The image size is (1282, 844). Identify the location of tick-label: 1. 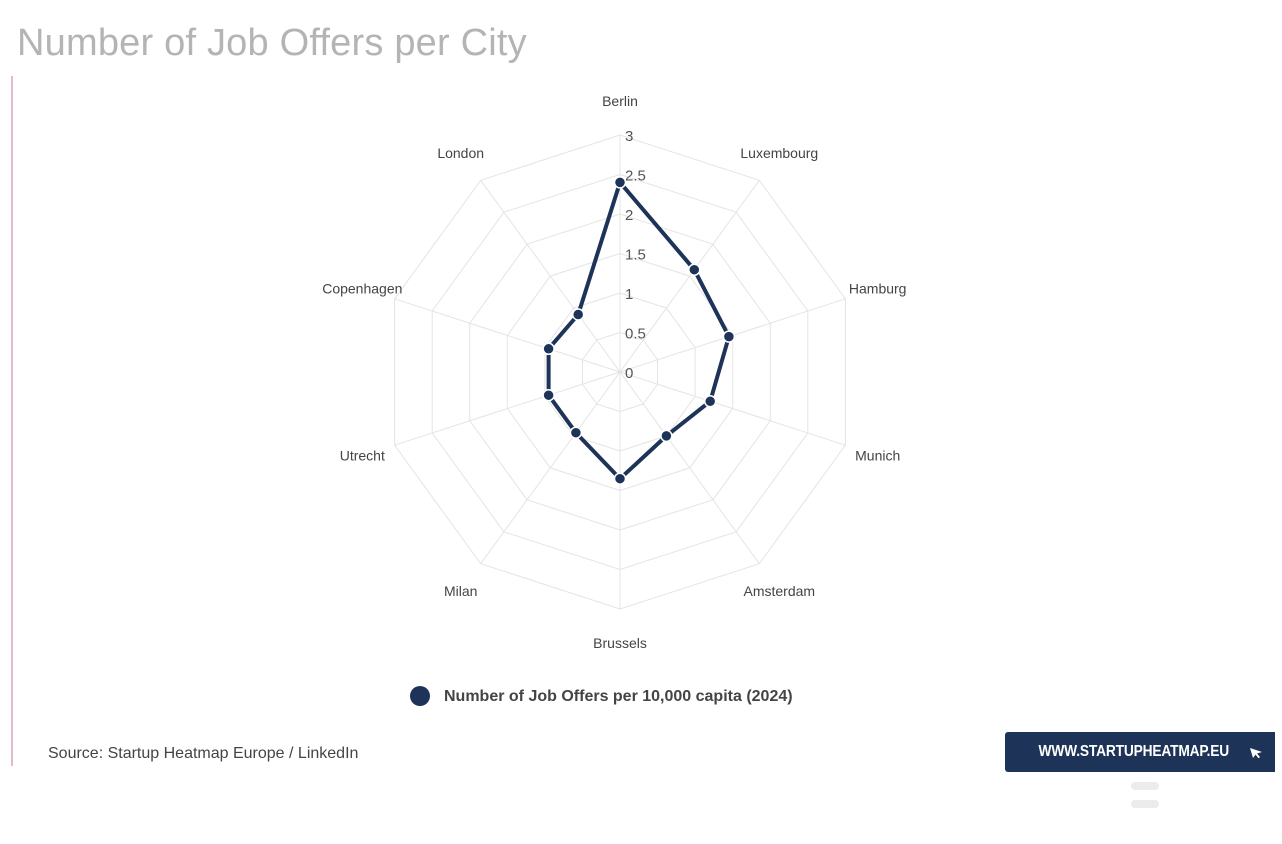
(629, 294).